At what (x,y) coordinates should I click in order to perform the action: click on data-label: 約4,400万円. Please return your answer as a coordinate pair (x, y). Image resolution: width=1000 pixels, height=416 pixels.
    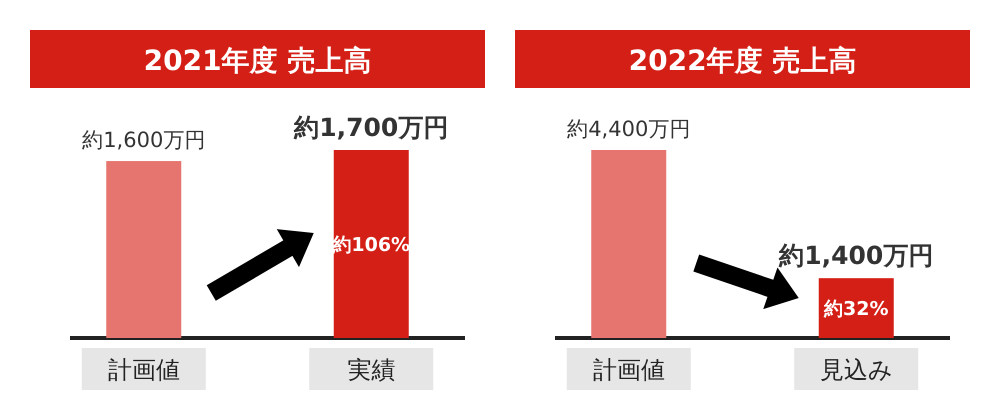
    Looking at the image, I should click on (628, 129).